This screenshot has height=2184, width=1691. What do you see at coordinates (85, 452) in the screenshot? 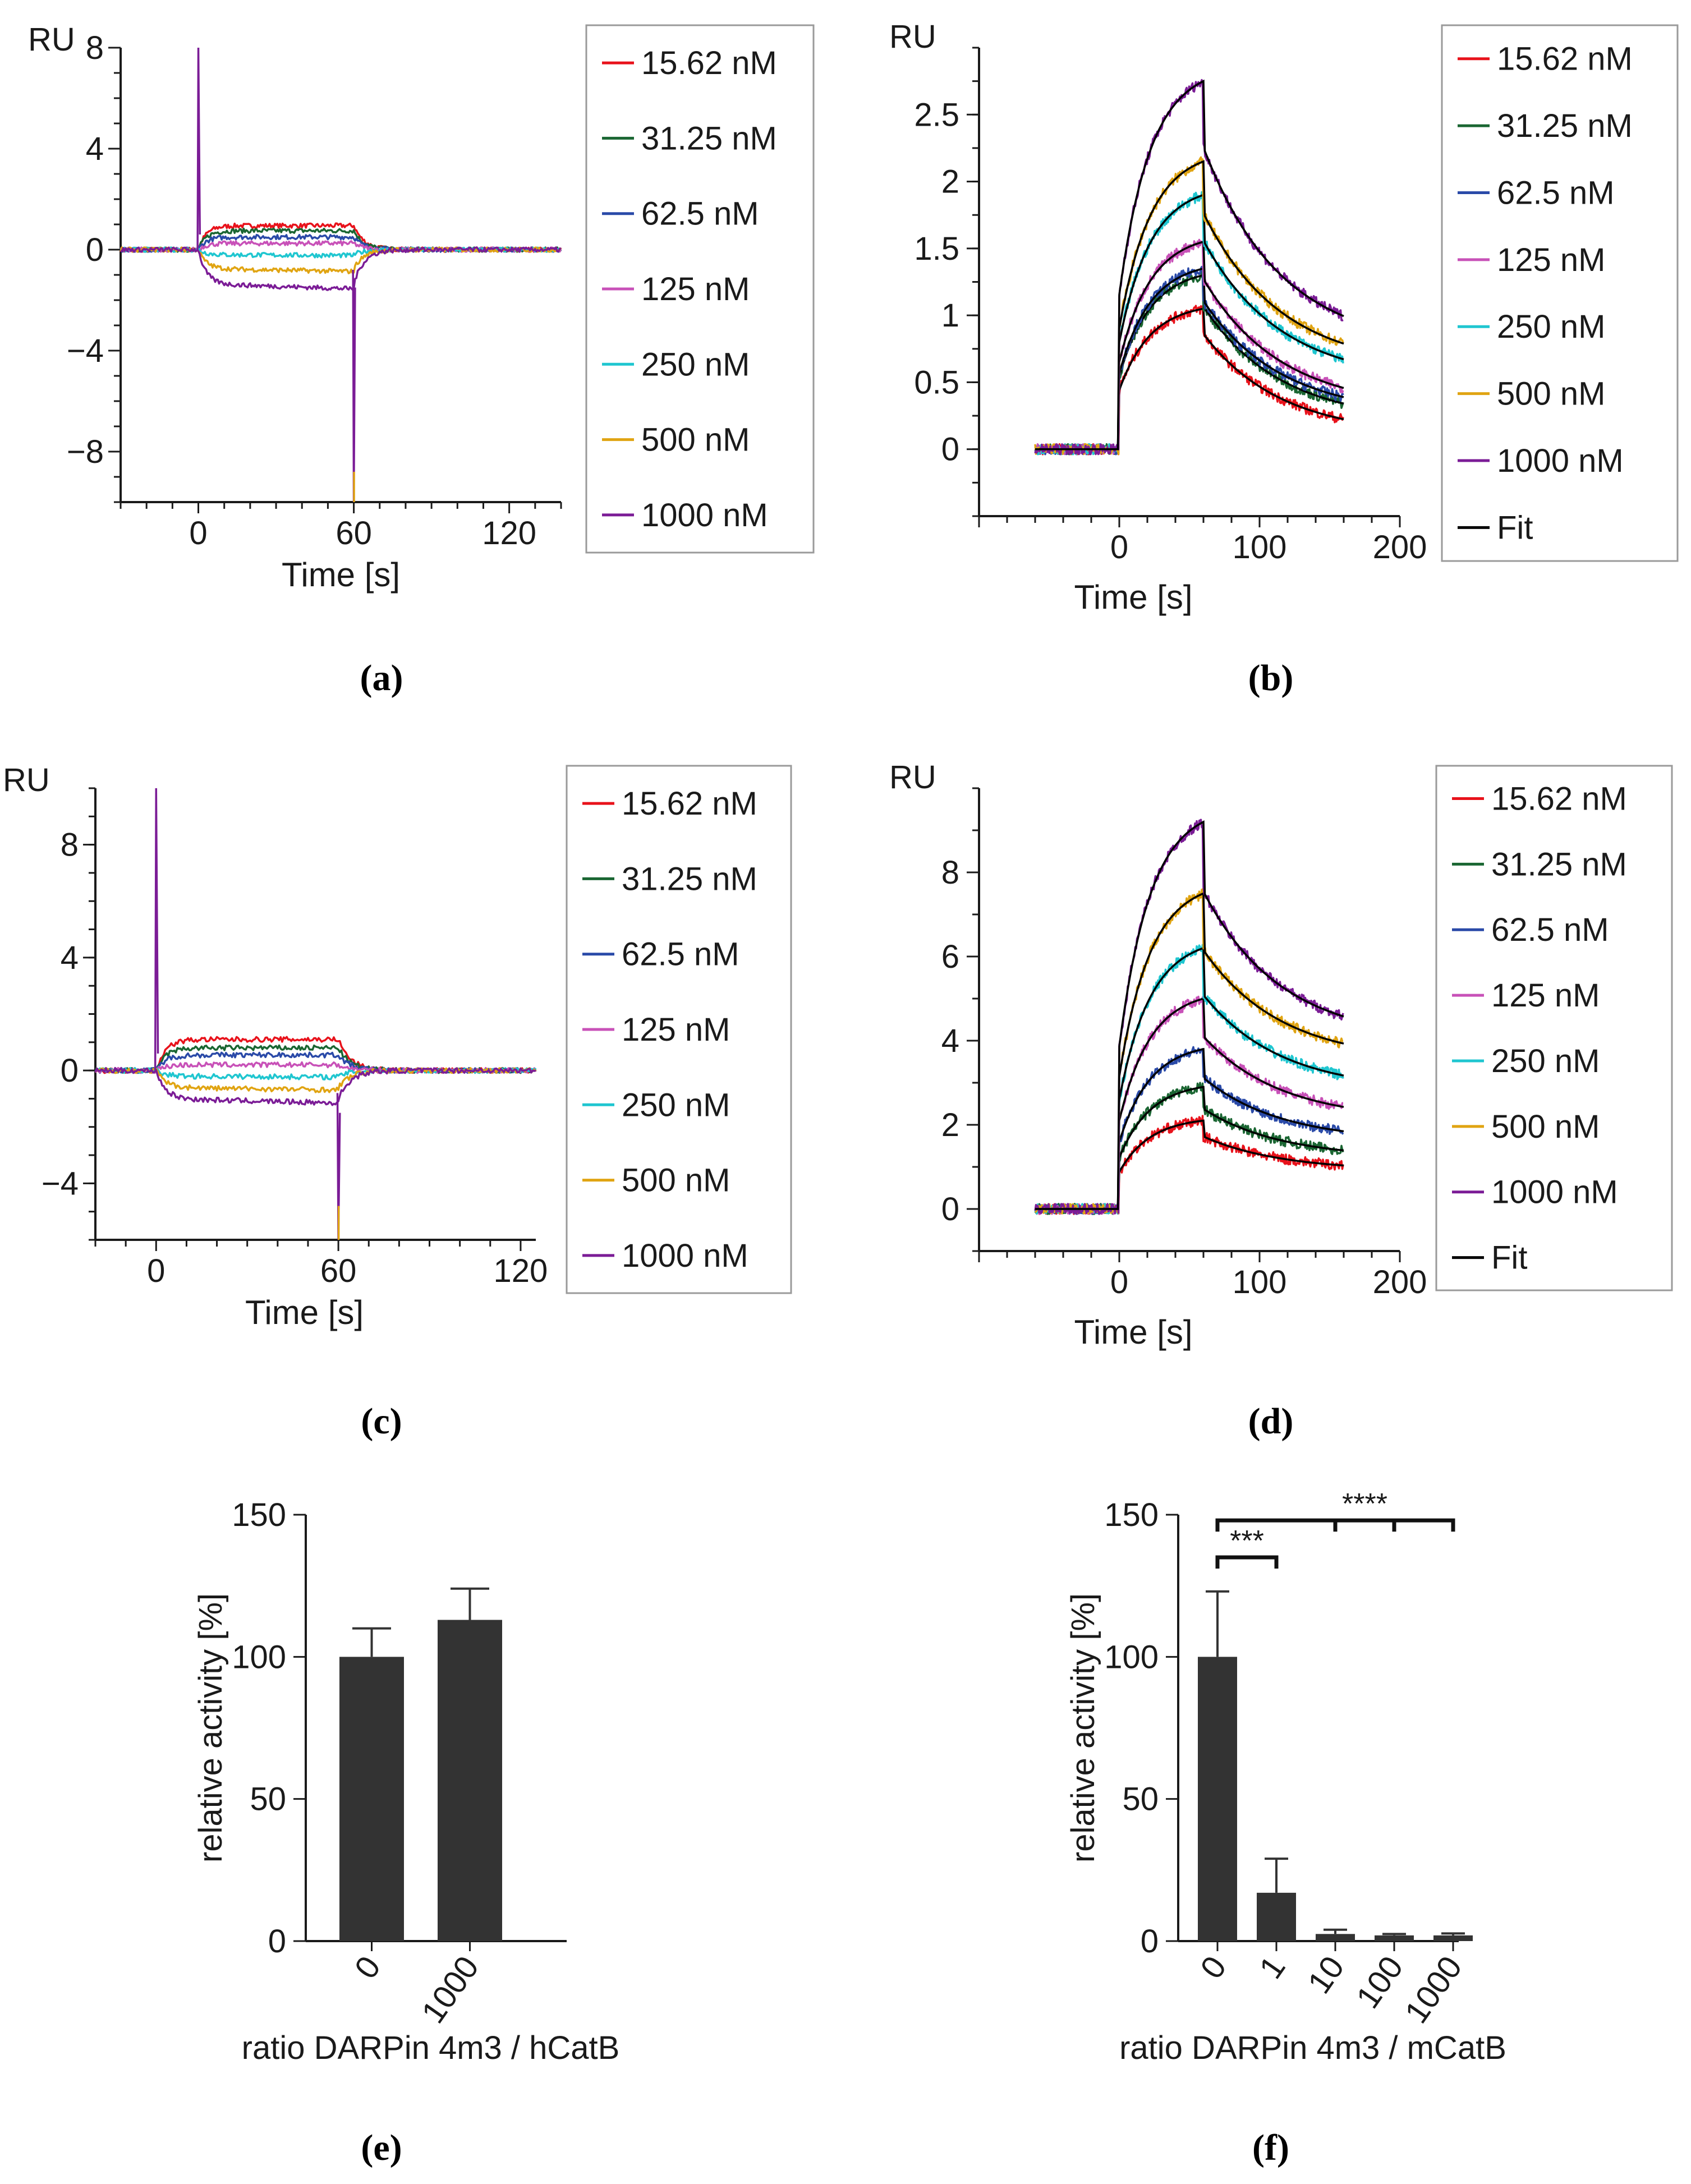
I see `y-tick-label: −8` at bounding box center [85, 452].